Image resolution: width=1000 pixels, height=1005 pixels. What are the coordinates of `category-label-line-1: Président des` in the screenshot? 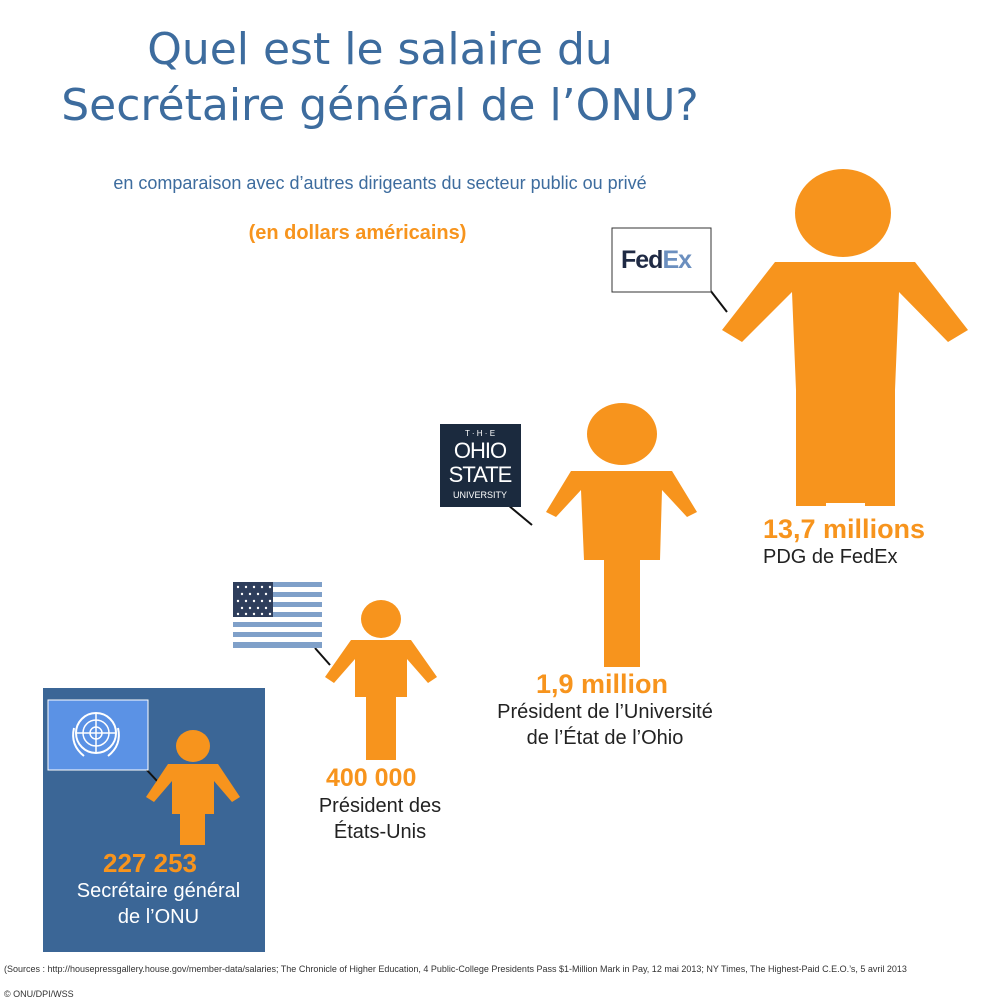 It's located at (380, 806).